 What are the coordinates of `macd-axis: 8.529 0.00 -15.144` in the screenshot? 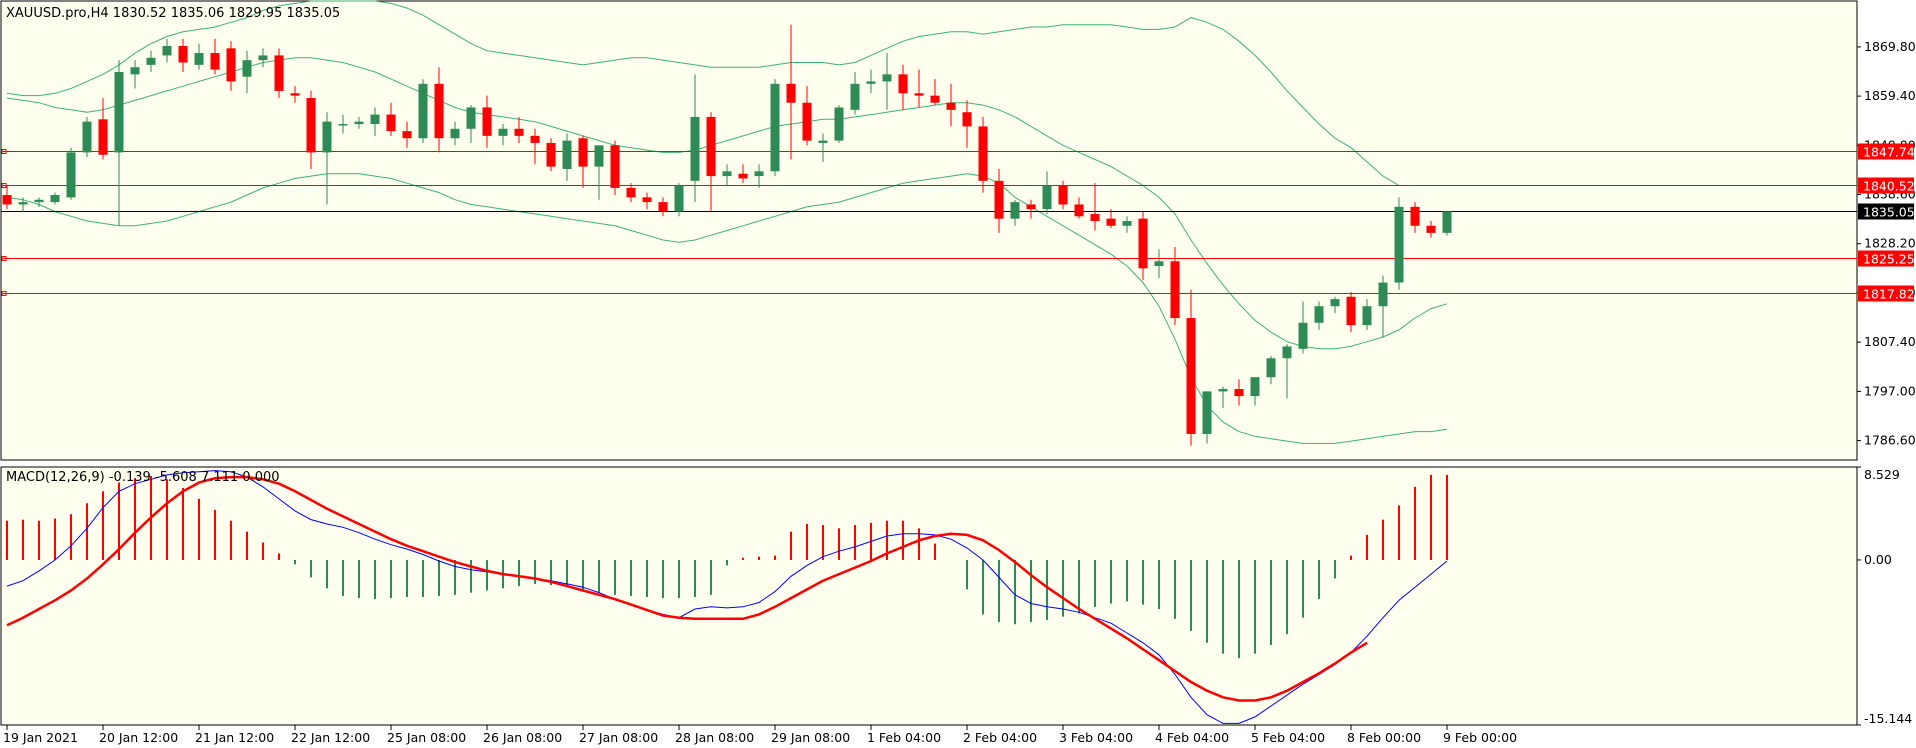 It's located at (1884, 596).